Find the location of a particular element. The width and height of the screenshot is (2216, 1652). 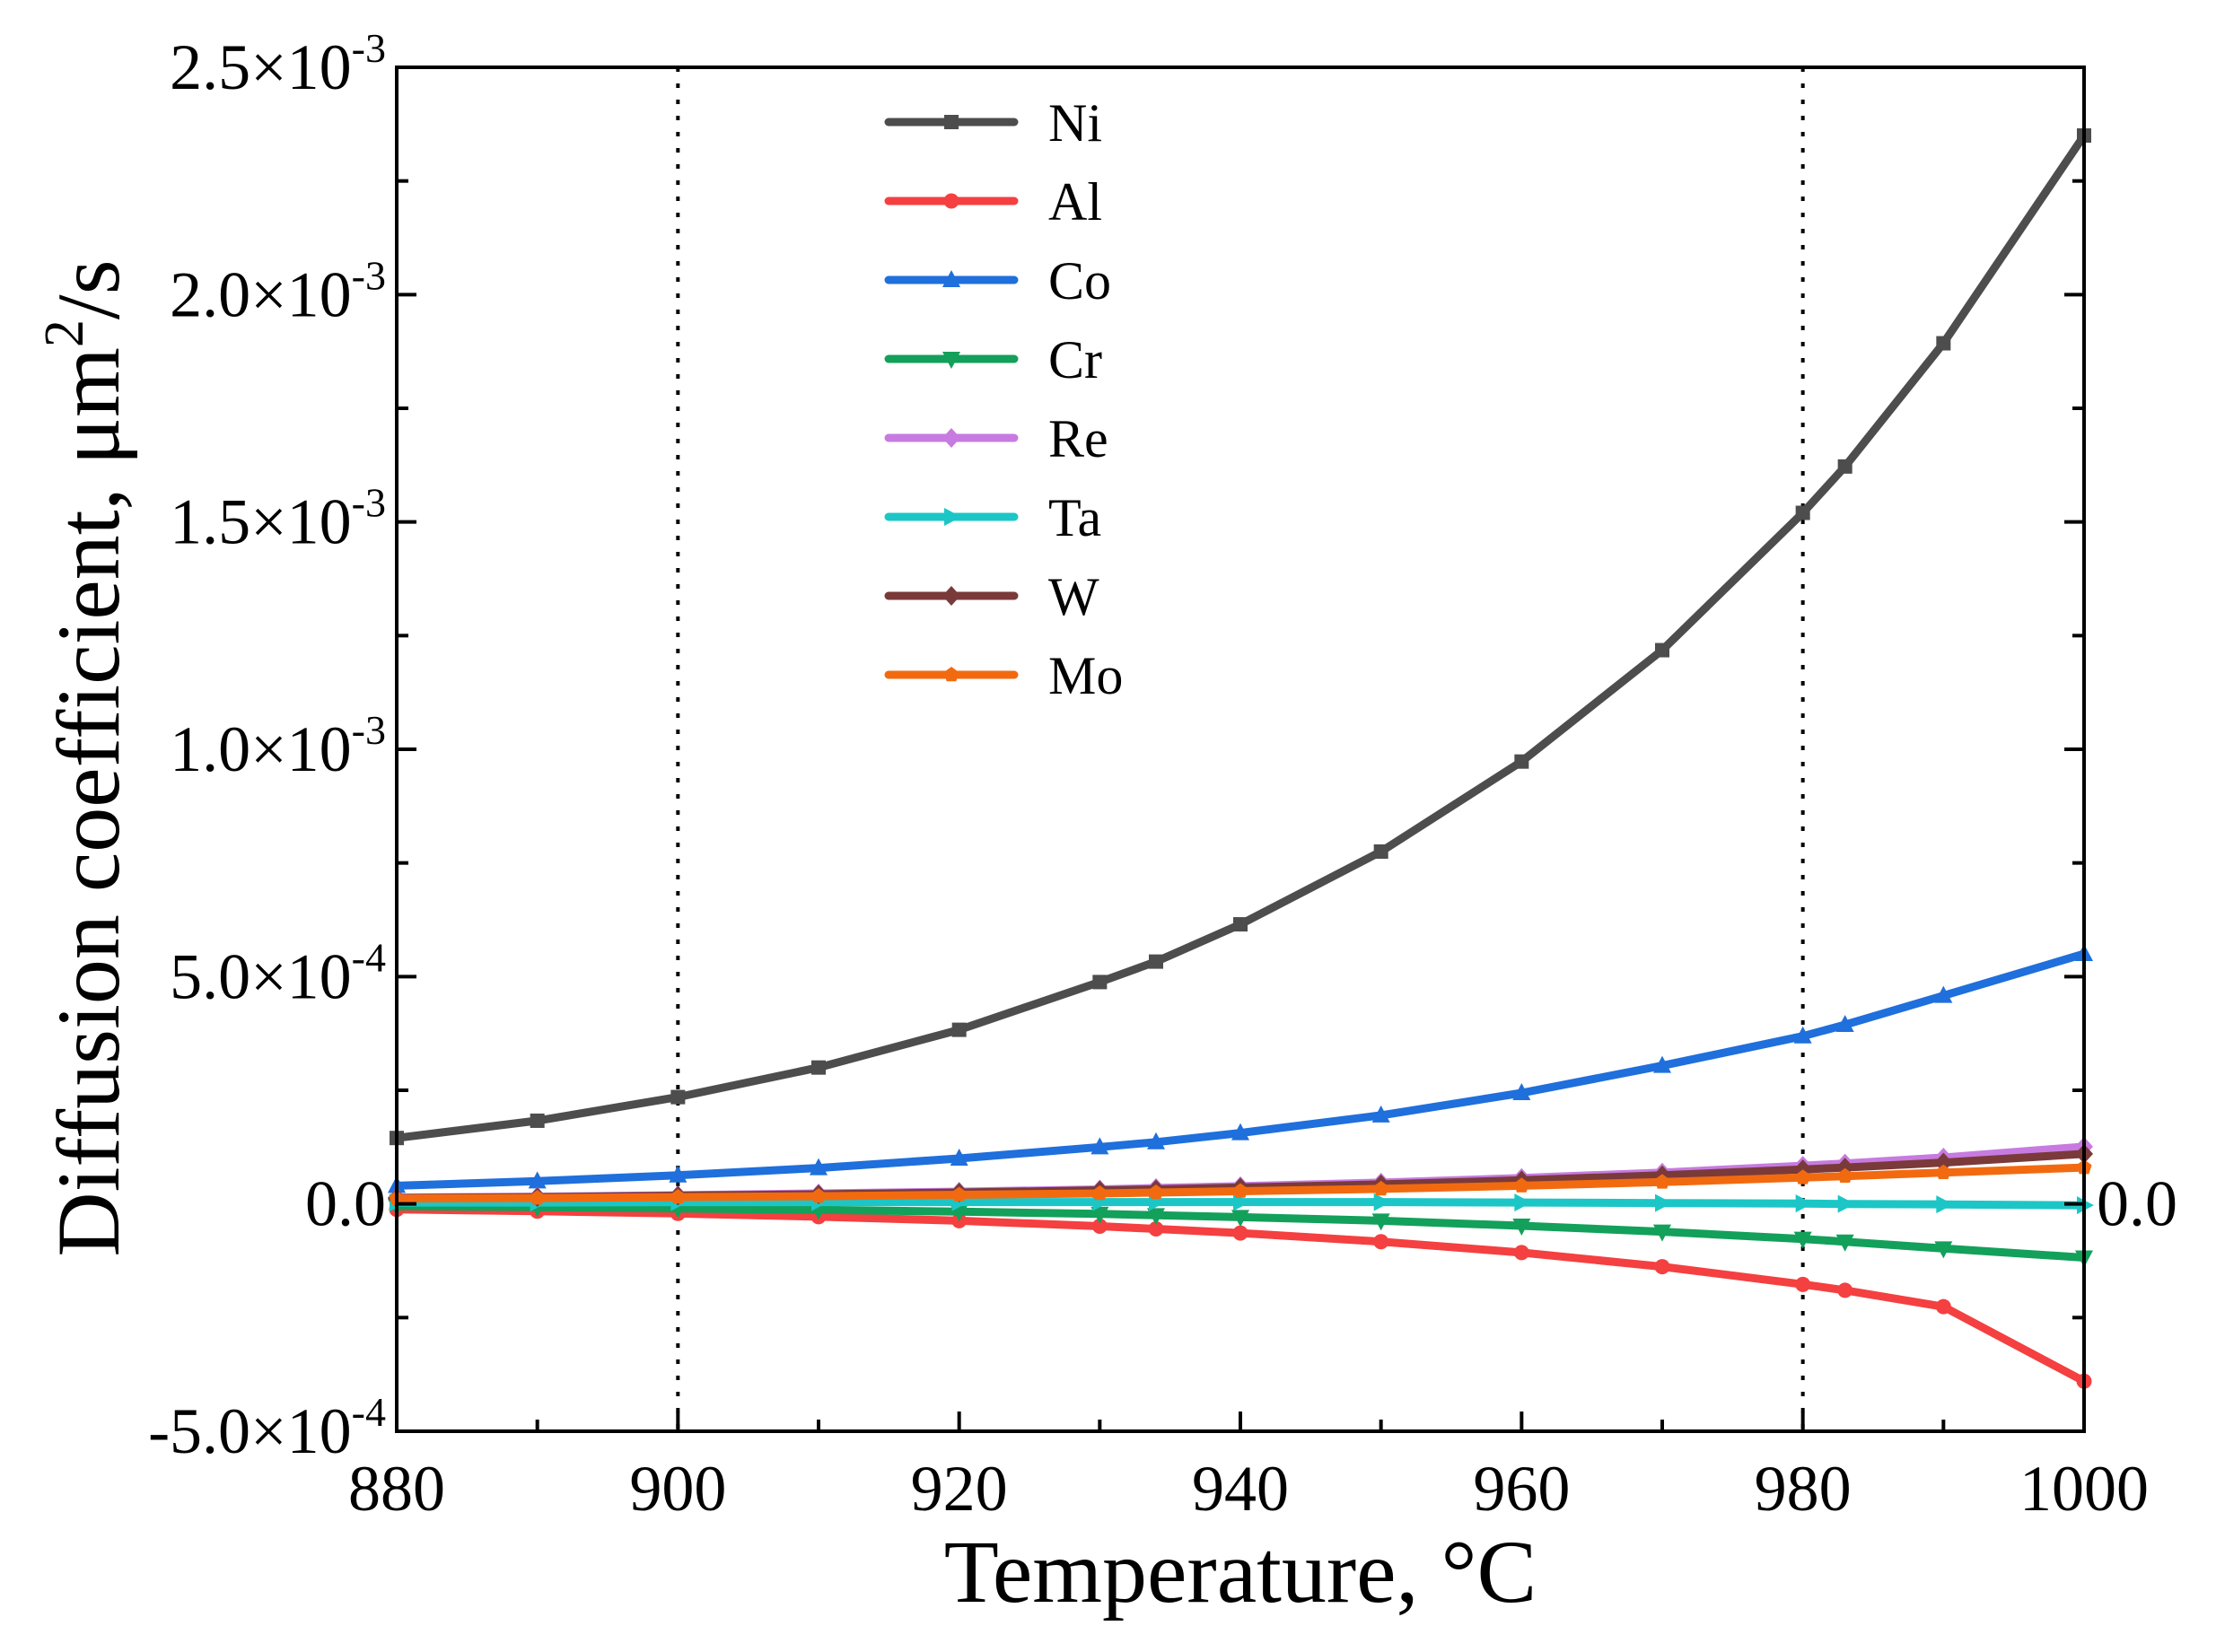

x-tick-label-1000: 1000 is located at coordinates (2084, 1489).